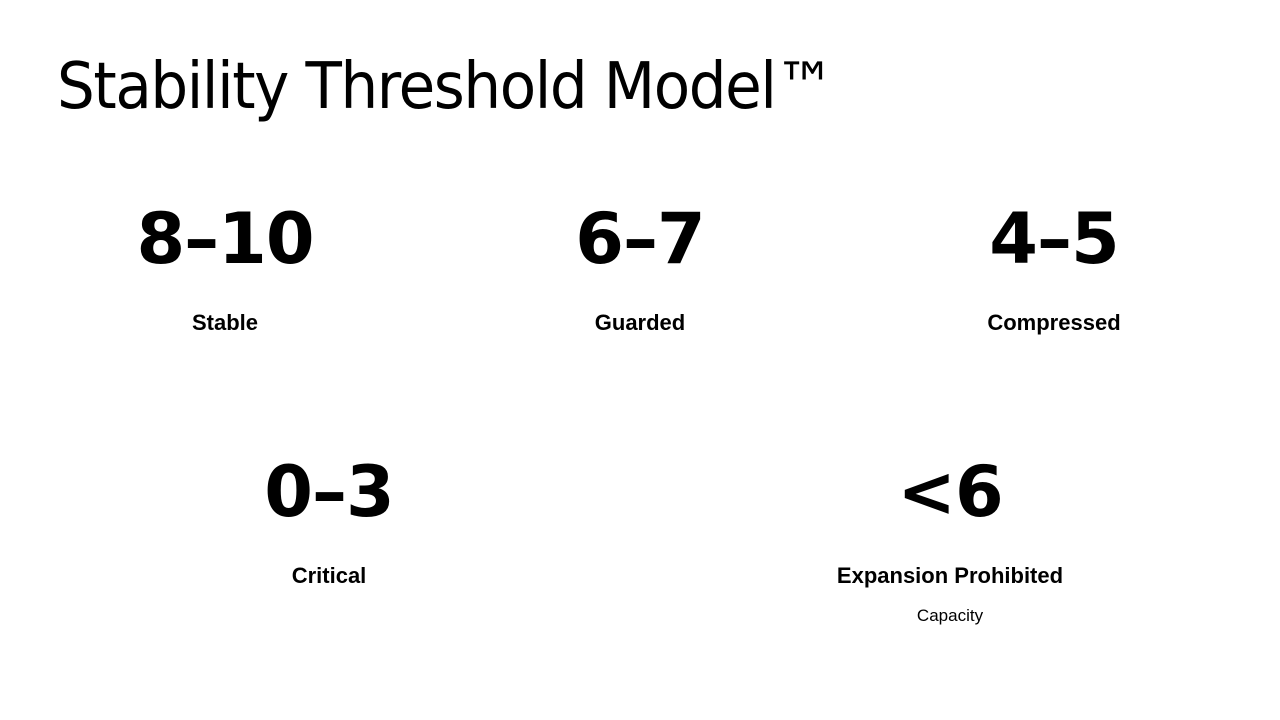  I want to click on stat-value: 0–3, so click(329, 492).